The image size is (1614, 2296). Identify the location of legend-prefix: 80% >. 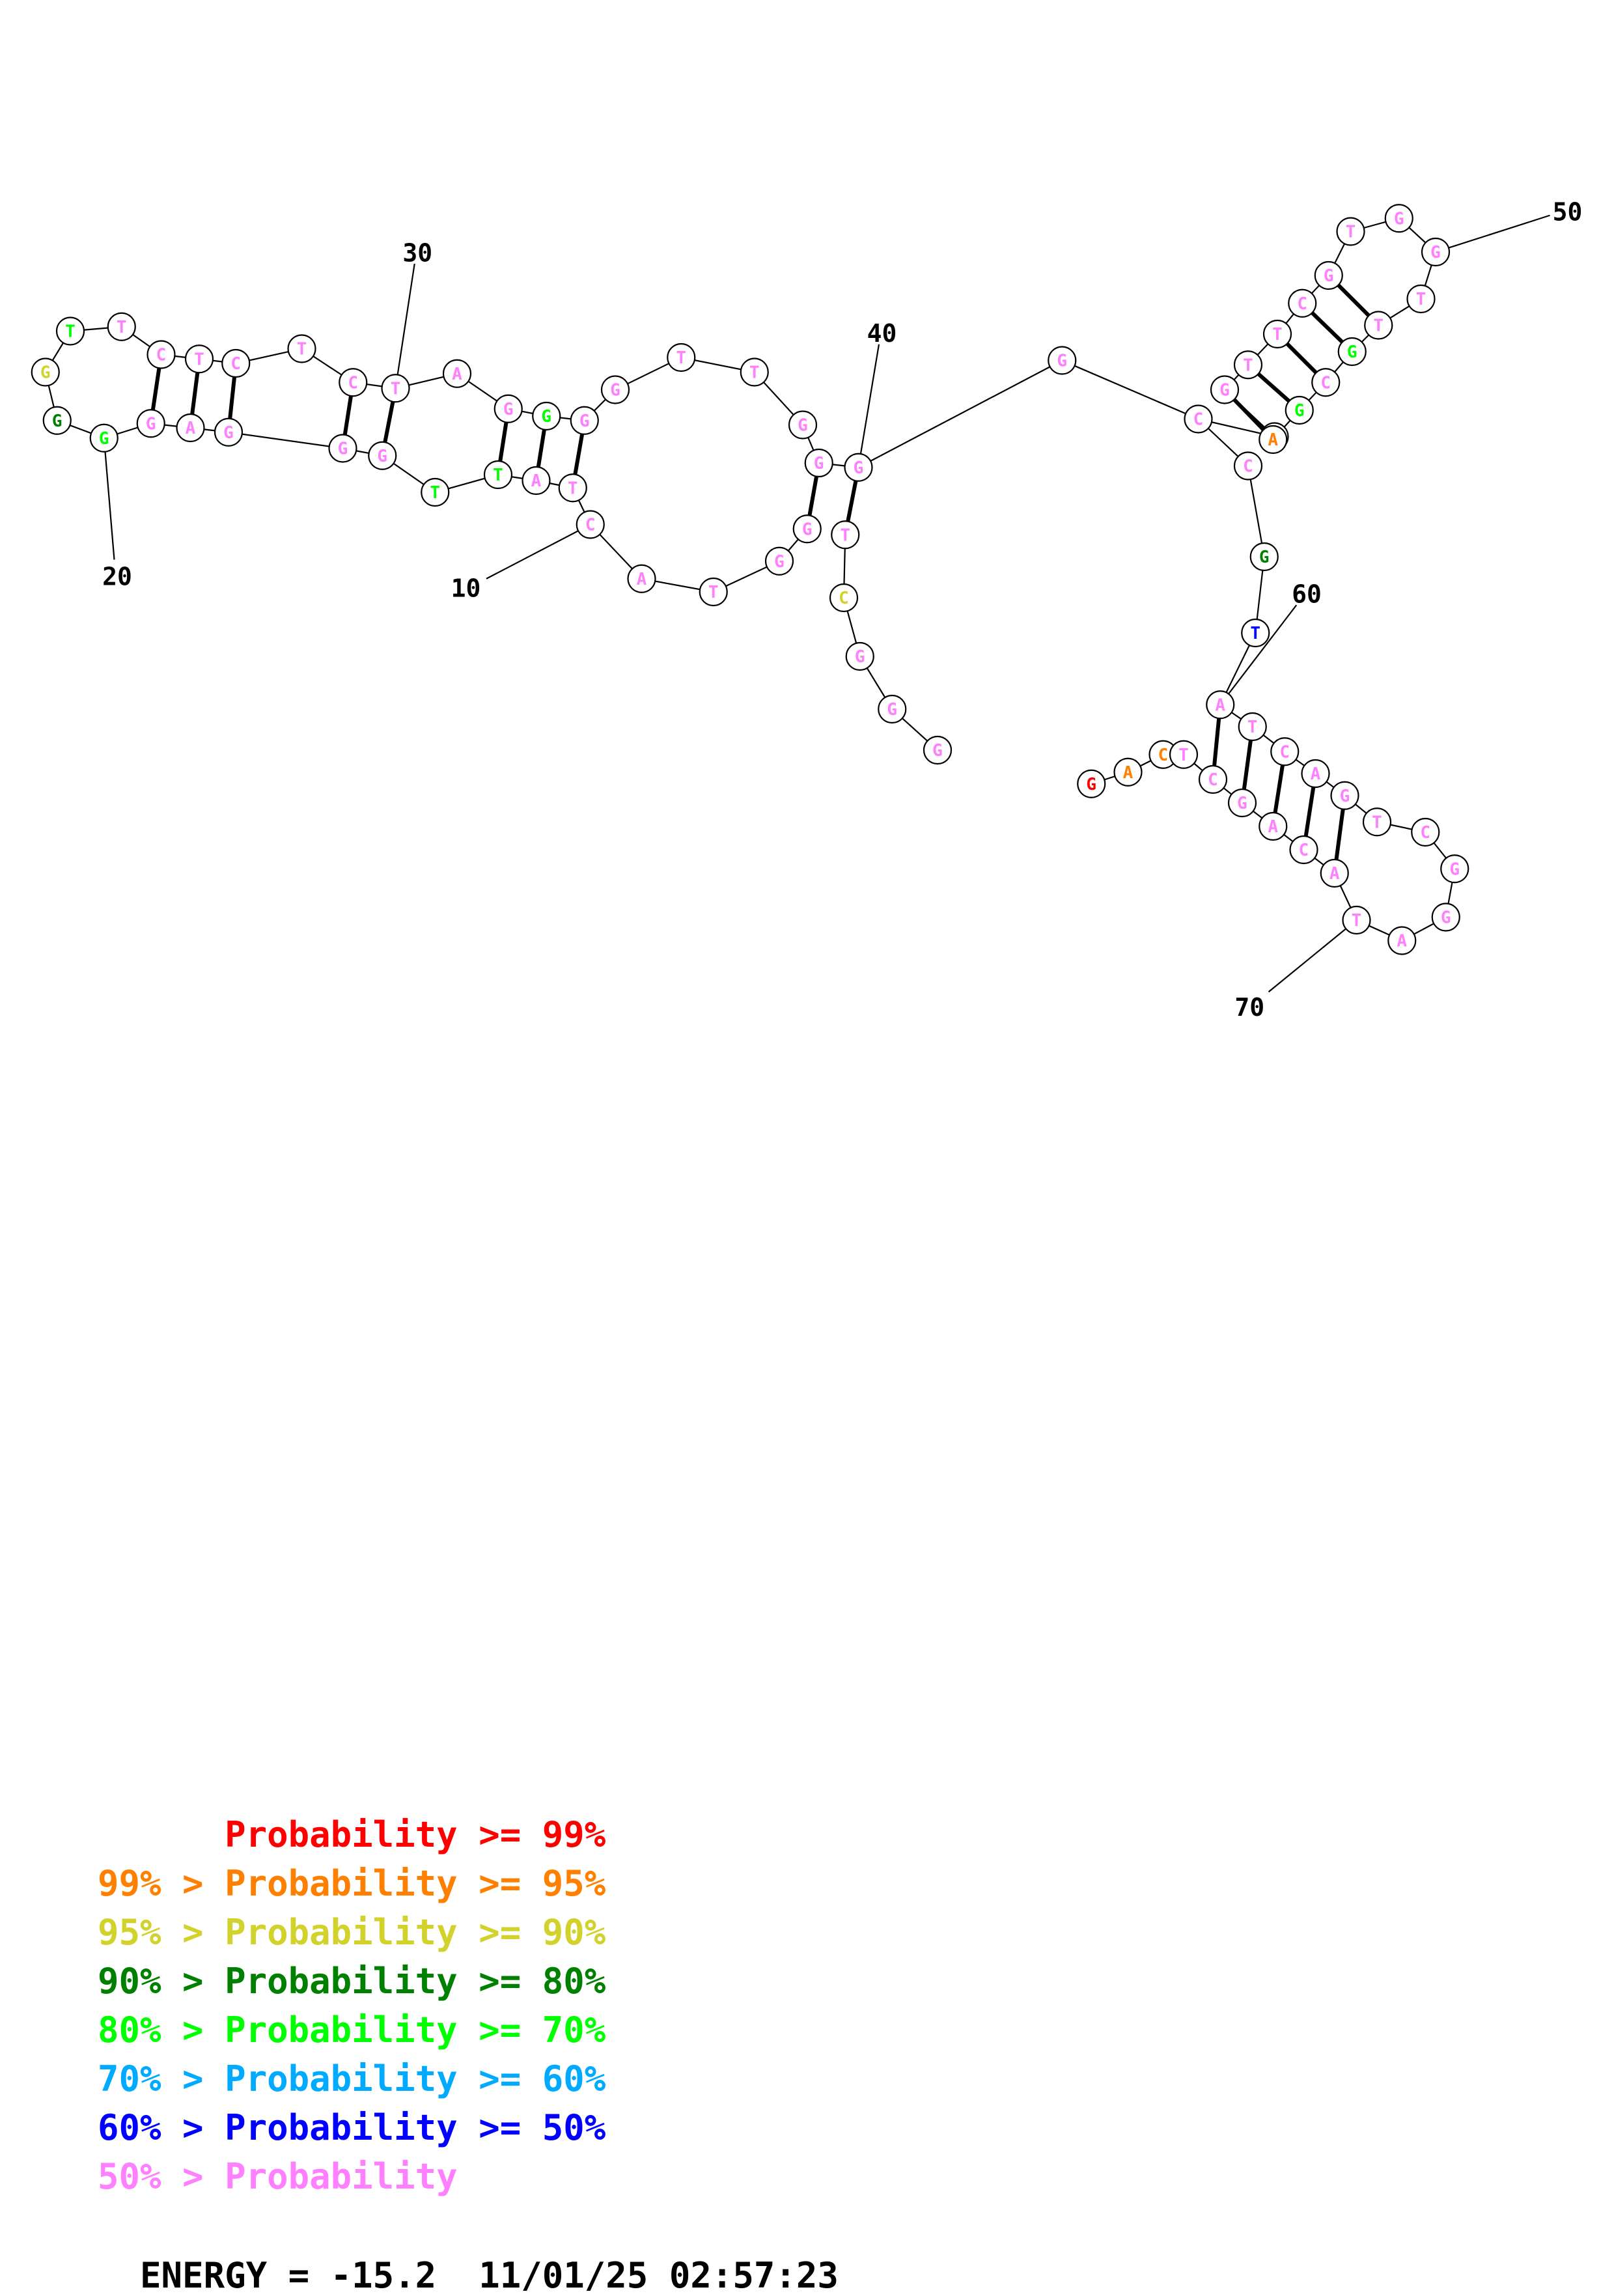
(161, 2030).